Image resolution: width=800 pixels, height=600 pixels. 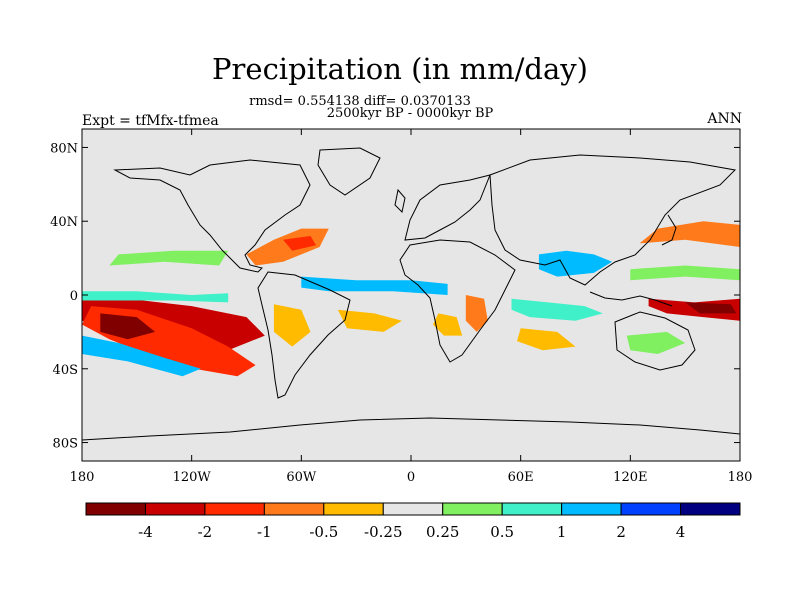 What do you see at coordinates (349, 171) in the screenshot?
I see `coastline-greenland` at bounding box center [349, 171].